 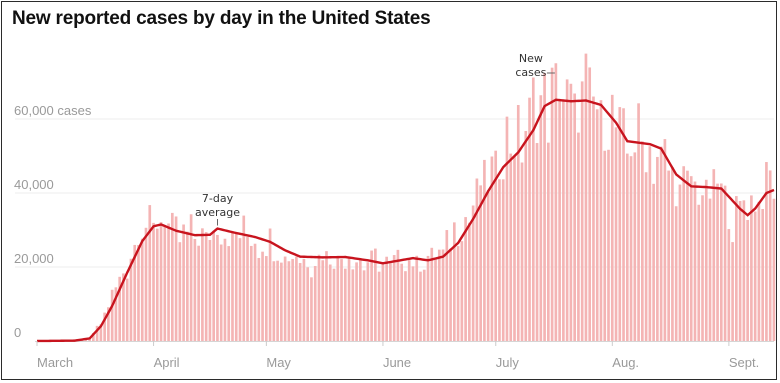 I want to click on annotation-new-cases: New, so click(x=531, y=58).